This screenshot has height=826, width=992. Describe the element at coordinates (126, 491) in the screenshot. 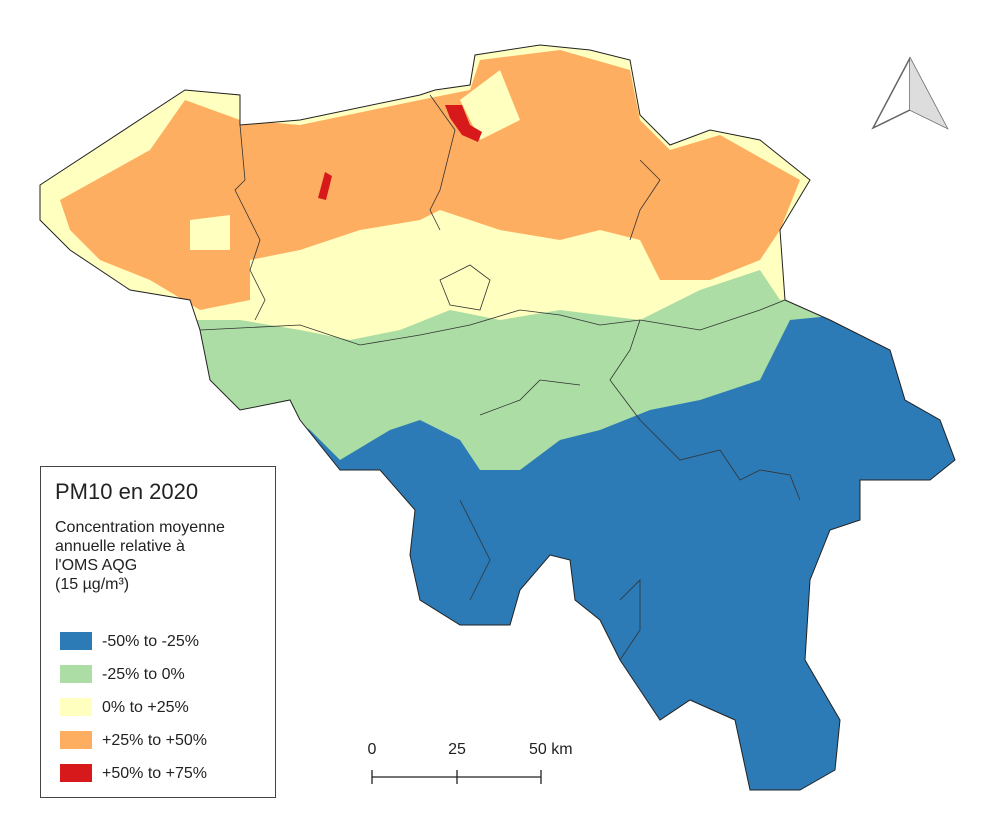

I see `legend-title: PM10 en 2020` at that location.